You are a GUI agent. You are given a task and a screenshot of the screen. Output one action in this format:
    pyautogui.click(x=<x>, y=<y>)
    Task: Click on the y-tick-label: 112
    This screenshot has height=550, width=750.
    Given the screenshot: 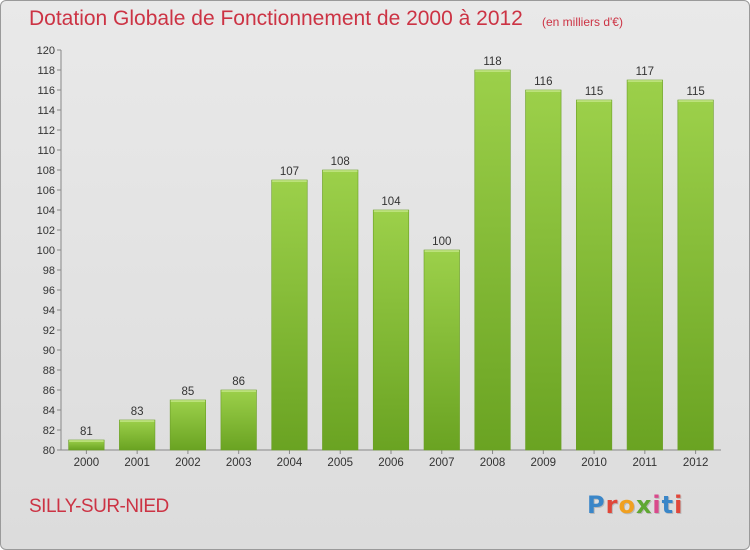 What is the action you would take?
    pyautogui.click(x=46, y=131)
    